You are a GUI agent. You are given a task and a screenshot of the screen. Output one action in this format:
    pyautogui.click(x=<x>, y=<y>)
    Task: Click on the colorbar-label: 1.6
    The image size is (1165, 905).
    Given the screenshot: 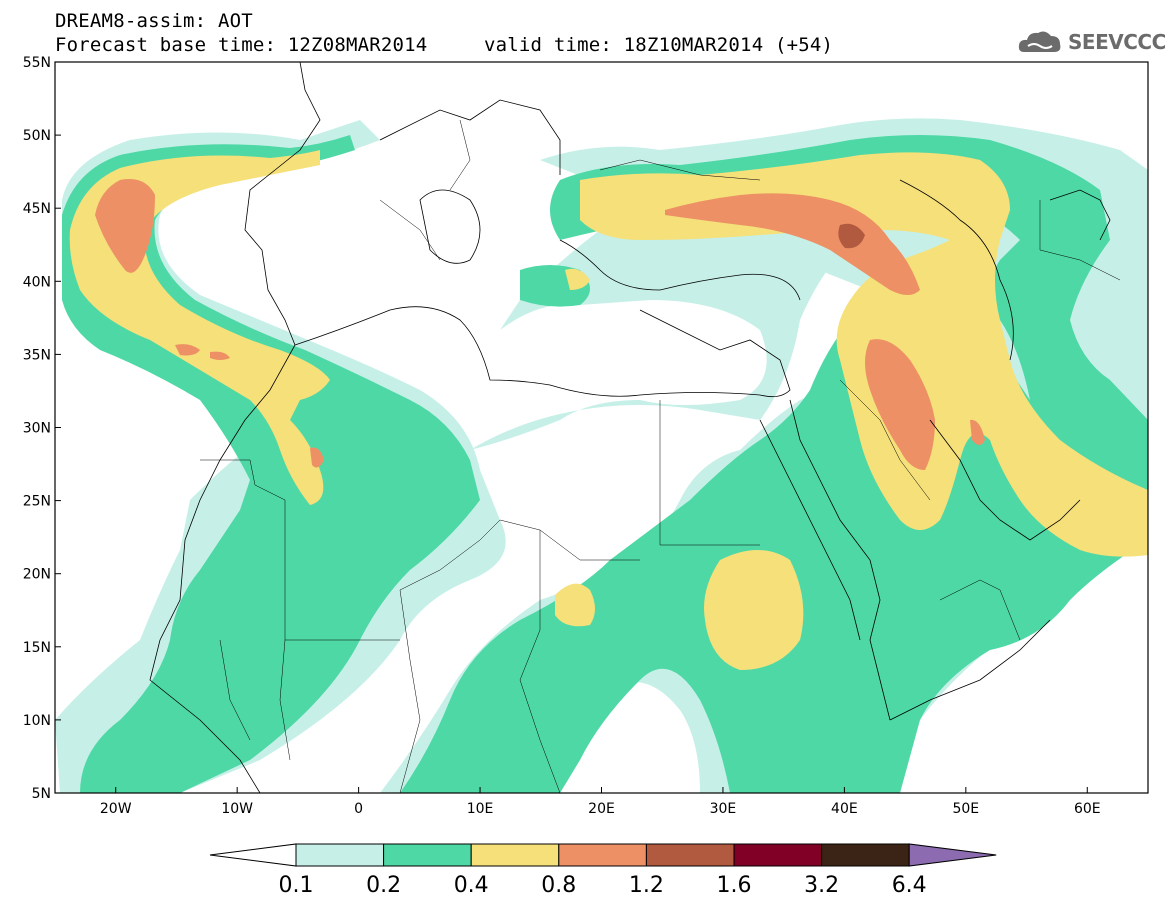 What is the action you would take?
    pyautogui.click(x=734, y=885)
    